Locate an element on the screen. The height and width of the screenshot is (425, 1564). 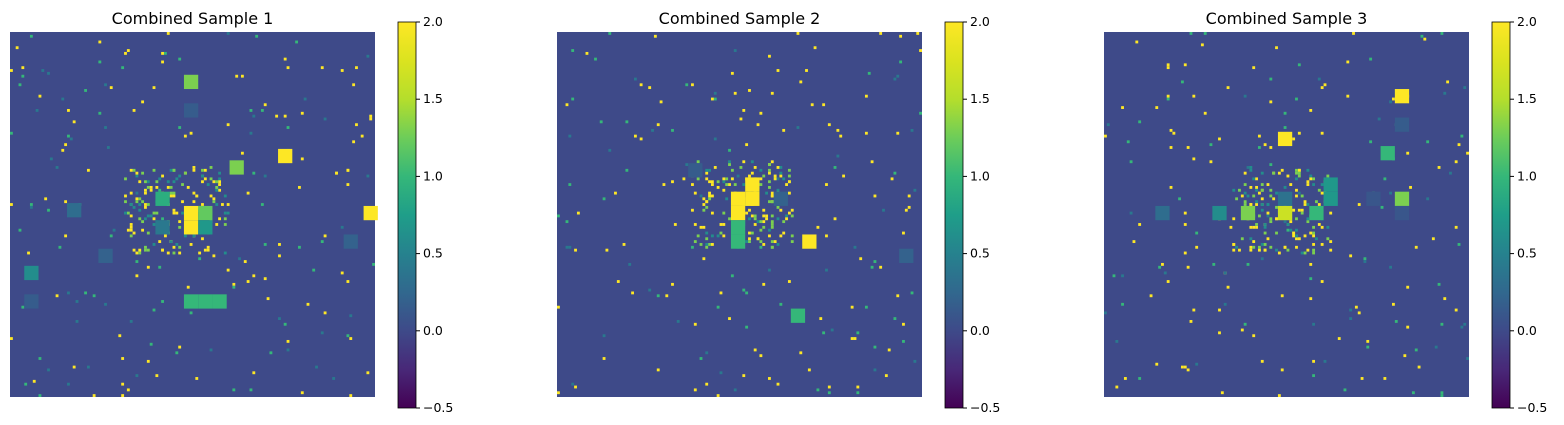
colorbar-tick: 1.5 is located at coordinates (433, 98).